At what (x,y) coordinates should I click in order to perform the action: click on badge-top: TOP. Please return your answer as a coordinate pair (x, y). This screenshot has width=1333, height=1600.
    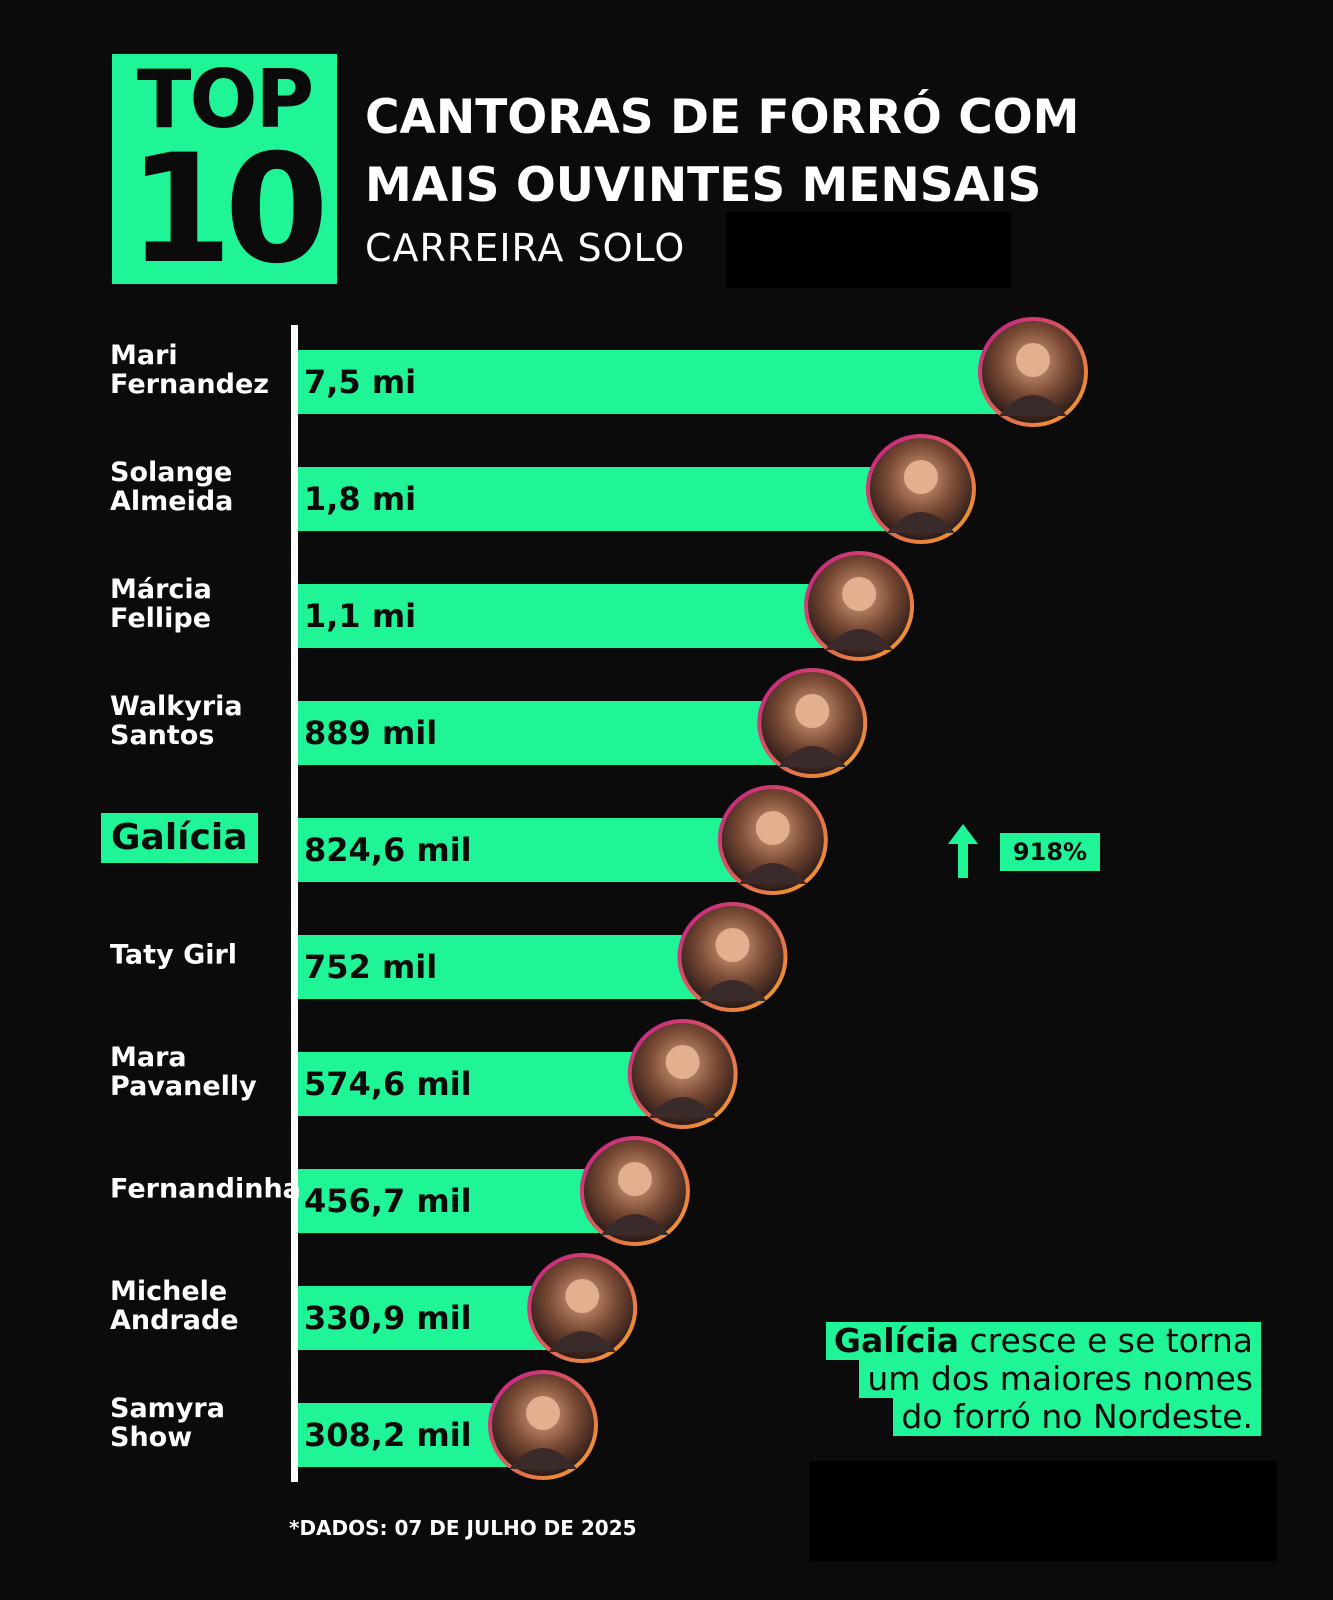
    Looking at the image, I should click on (225, 99).